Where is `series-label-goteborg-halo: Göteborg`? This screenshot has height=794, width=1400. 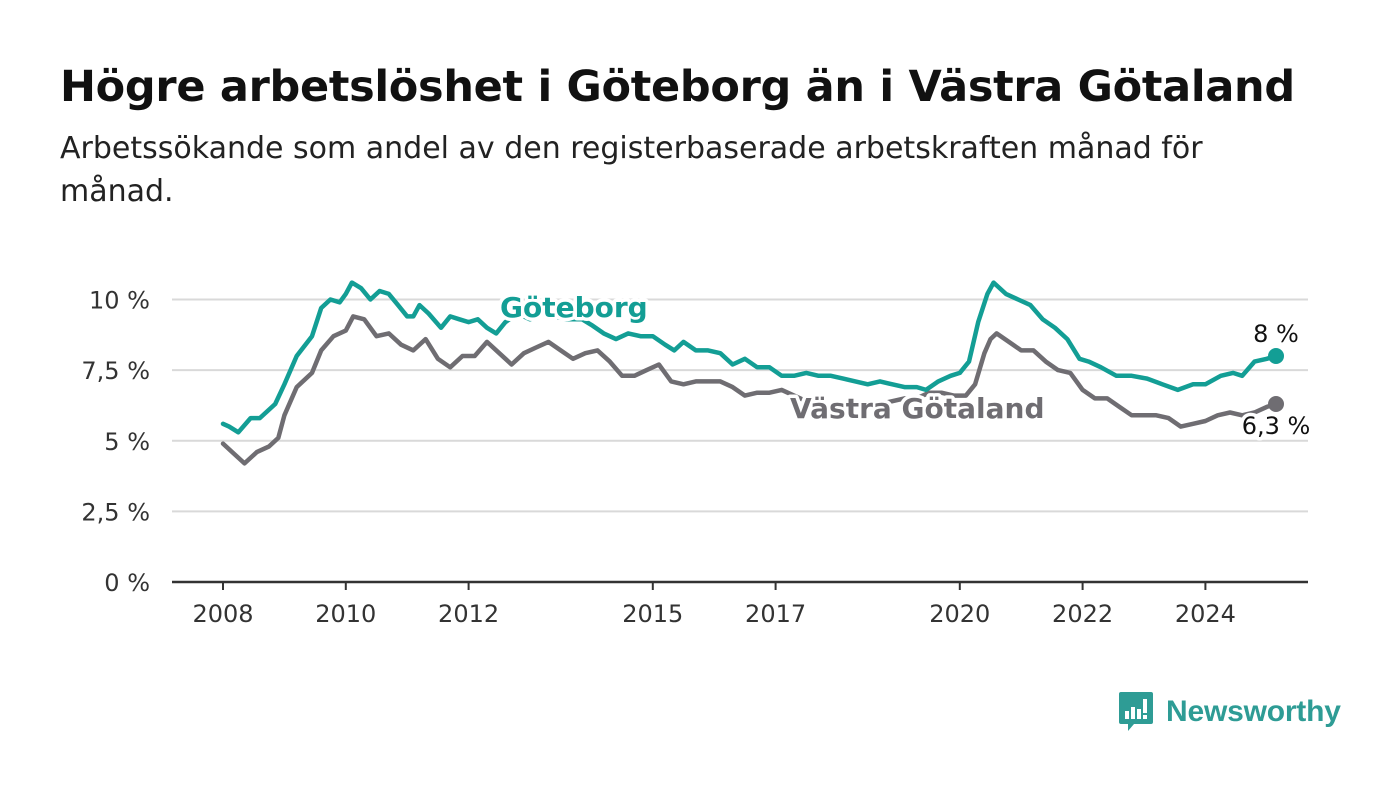 series-label-goteborg-halo: Göteborg is located at coordinates (574, 307).